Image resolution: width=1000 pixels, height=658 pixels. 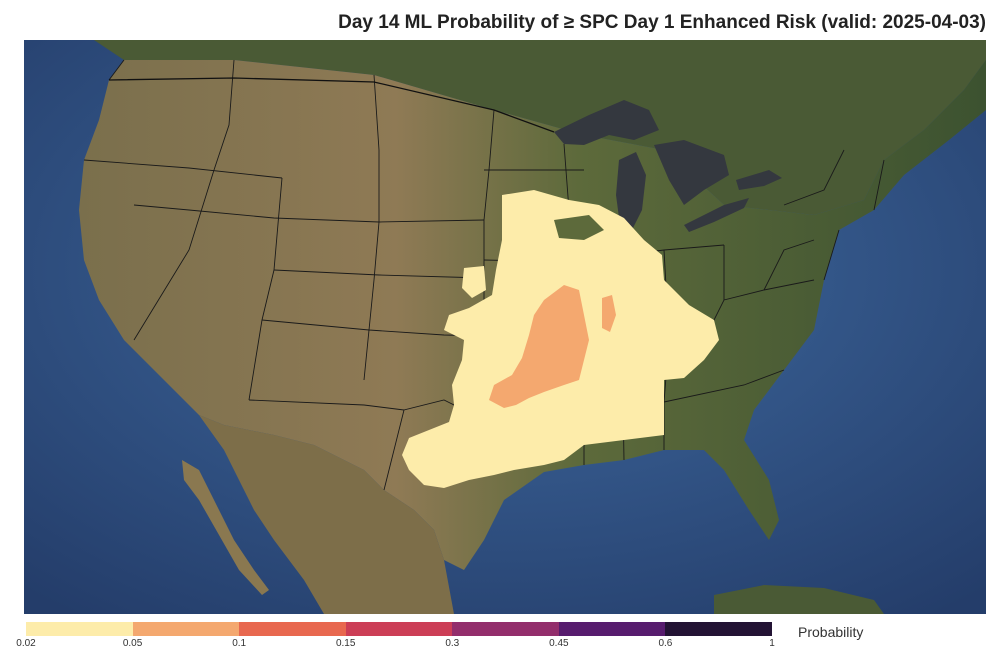 I want to click on colorbar-tick-label: 1, so click(x=772, y=643).